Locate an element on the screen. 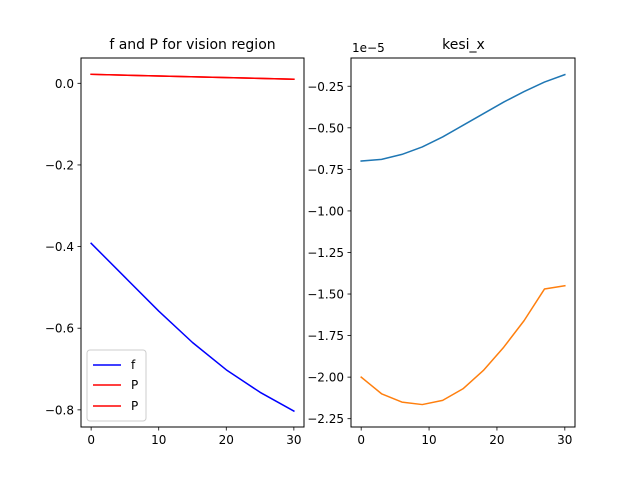 The image size is (640, 480). legend-label-f: f is located at coordinates (133, 365).